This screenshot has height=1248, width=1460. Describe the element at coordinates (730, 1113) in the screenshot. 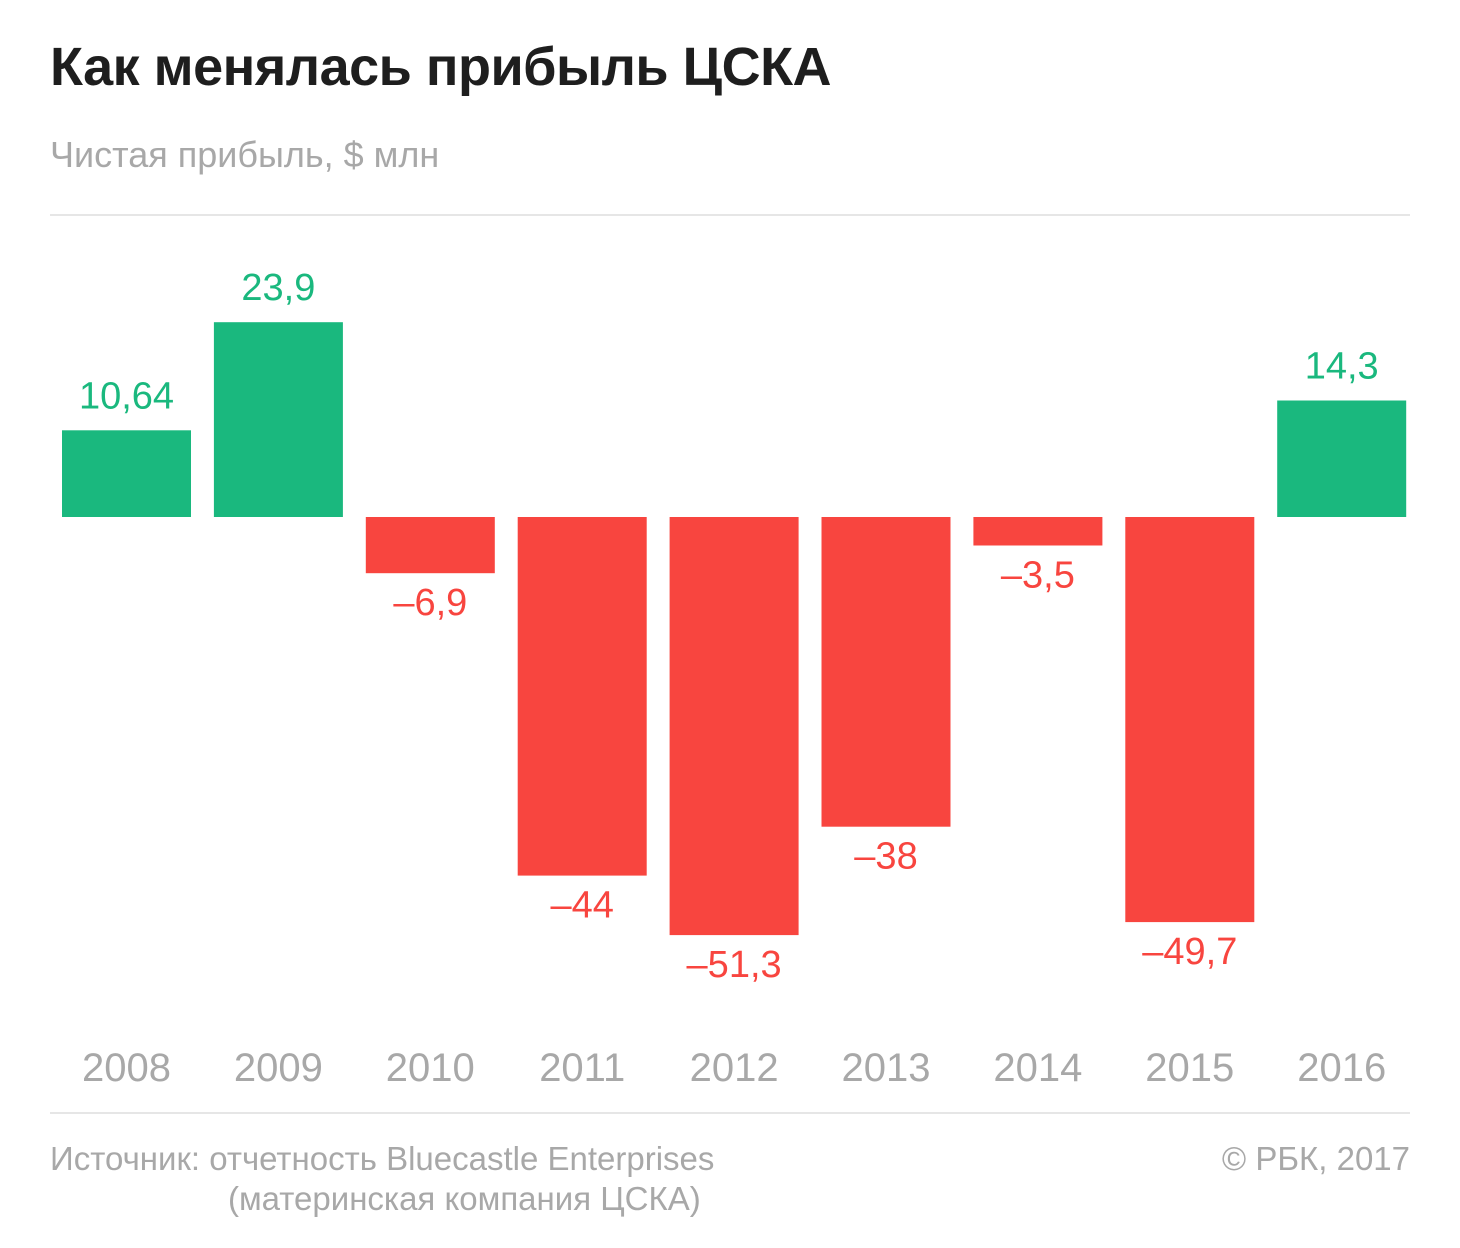

I see `bottom-divider` at that location.